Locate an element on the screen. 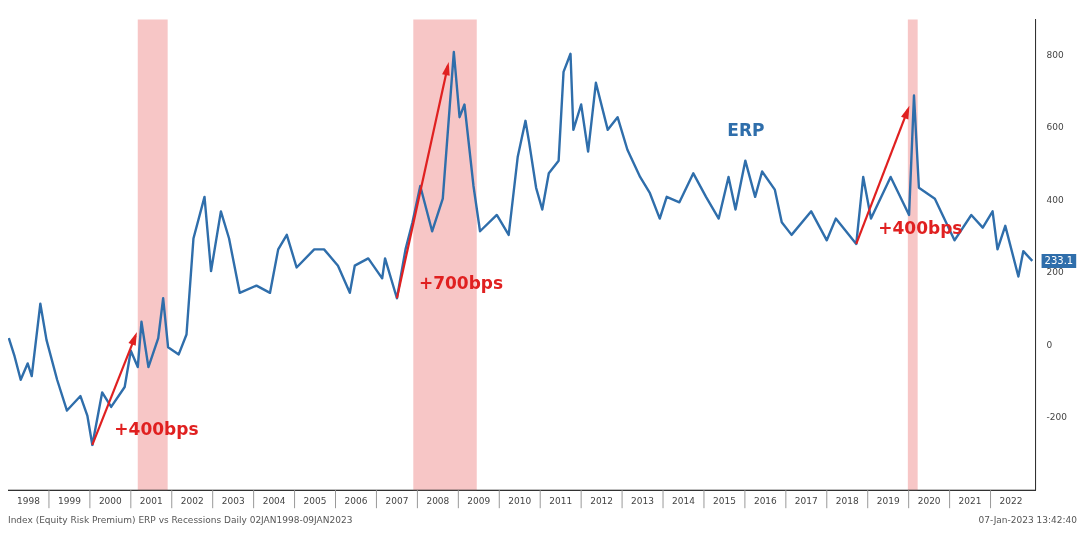 Image resolution: width=1085 pixels, height=537 pixels. x-tick-label: 2007 is located at coordinates (397, 500).